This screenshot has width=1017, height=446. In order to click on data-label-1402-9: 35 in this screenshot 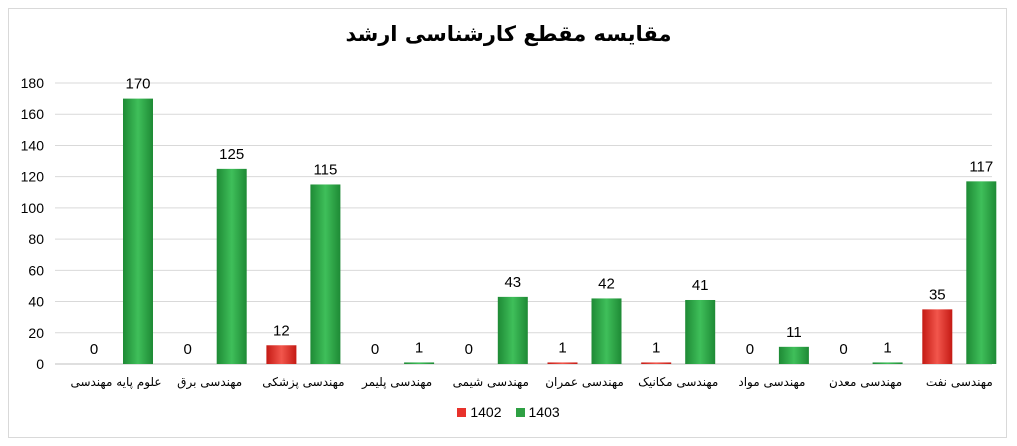, I will do `click(937, 294)`.